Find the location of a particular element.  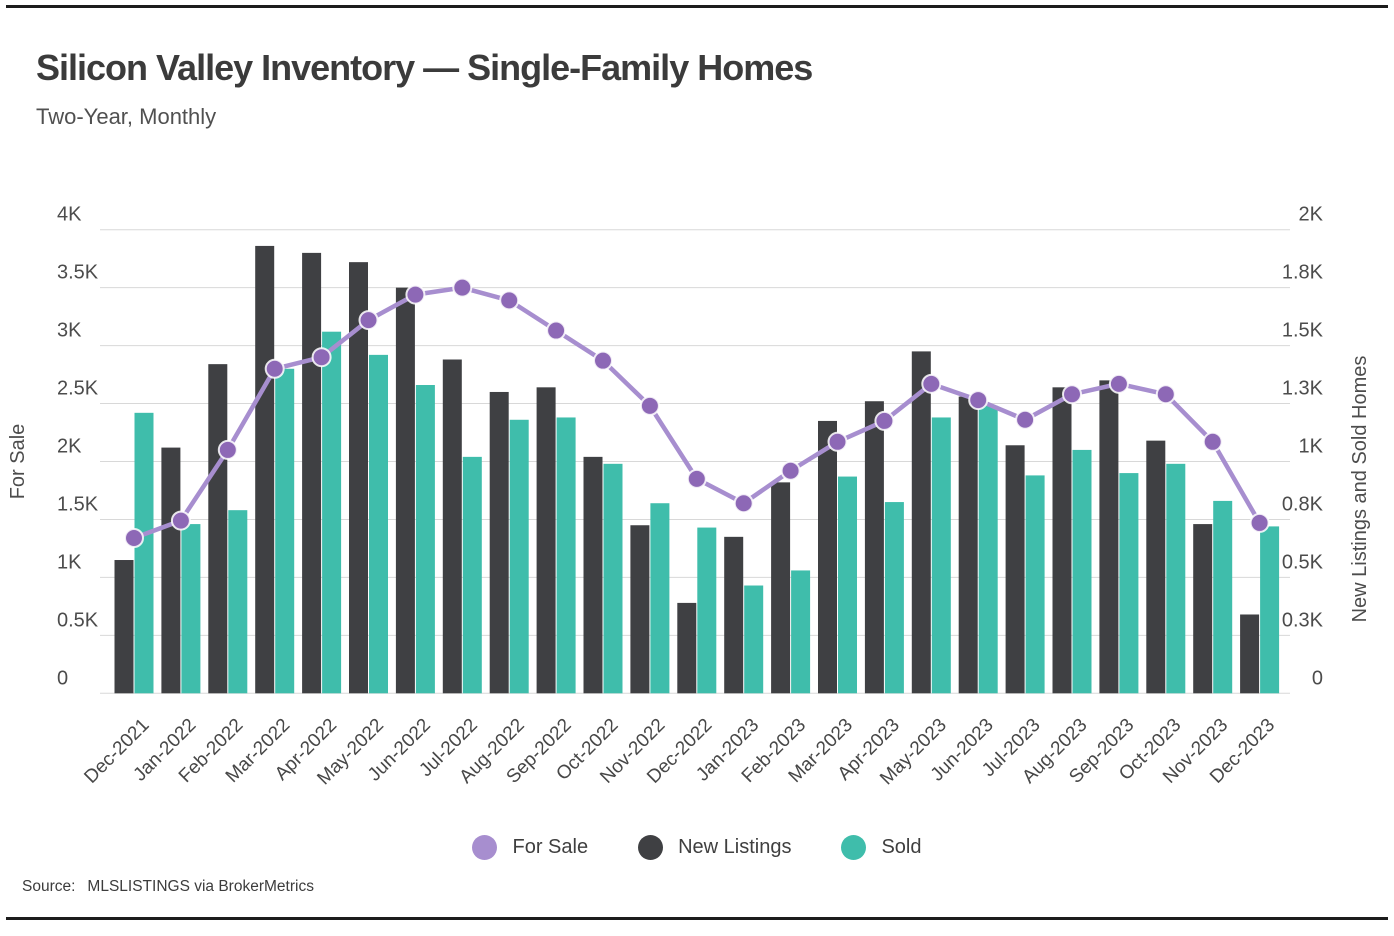

bar-sold-May-2023 is located at coordinates (941, 555).